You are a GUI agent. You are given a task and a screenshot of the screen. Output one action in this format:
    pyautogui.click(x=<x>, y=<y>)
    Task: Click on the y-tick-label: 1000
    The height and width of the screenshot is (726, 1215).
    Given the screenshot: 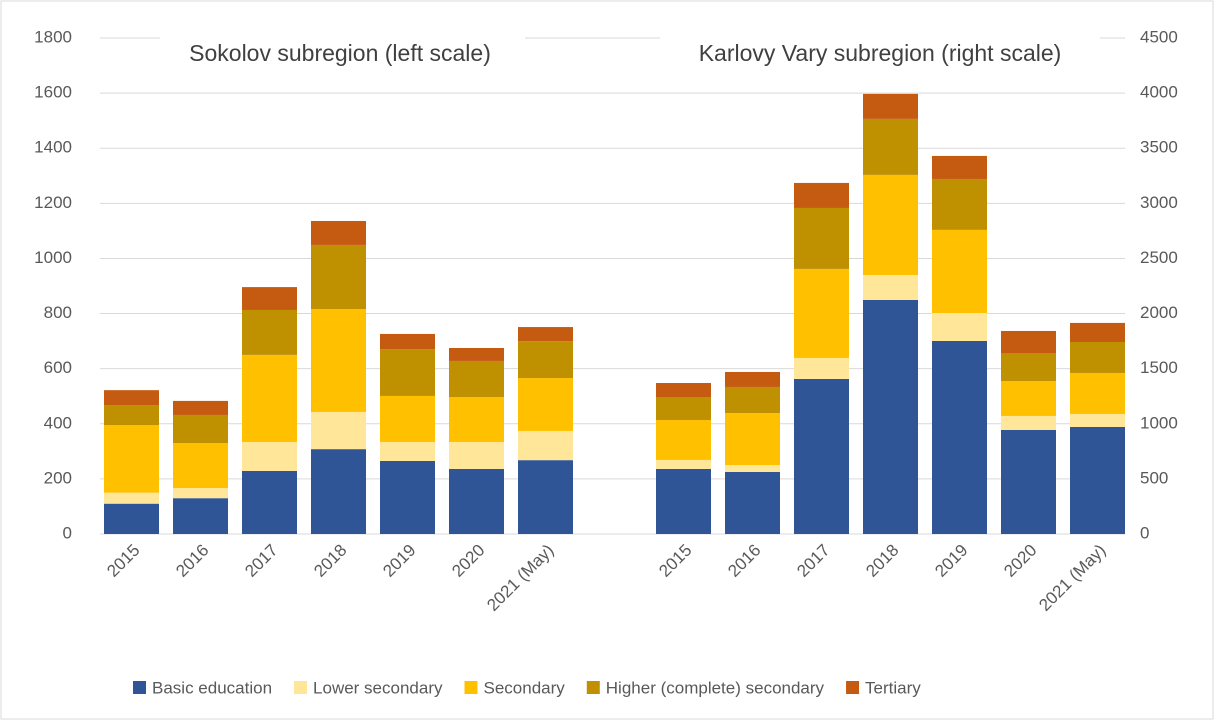 What is the action you would take?
    pyautogui.click(x=53, y=257)
    